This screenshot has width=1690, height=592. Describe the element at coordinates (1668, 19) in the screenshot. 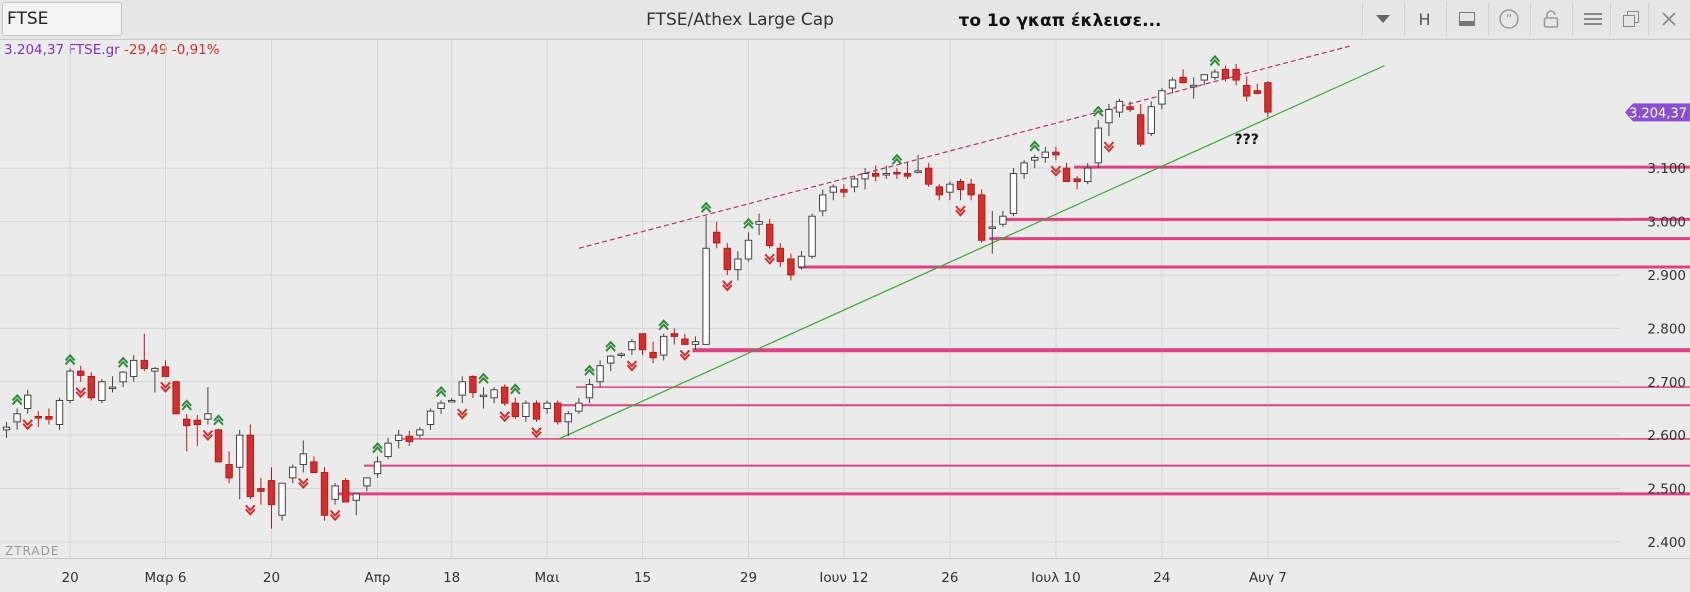

I see `close-button` at that location.